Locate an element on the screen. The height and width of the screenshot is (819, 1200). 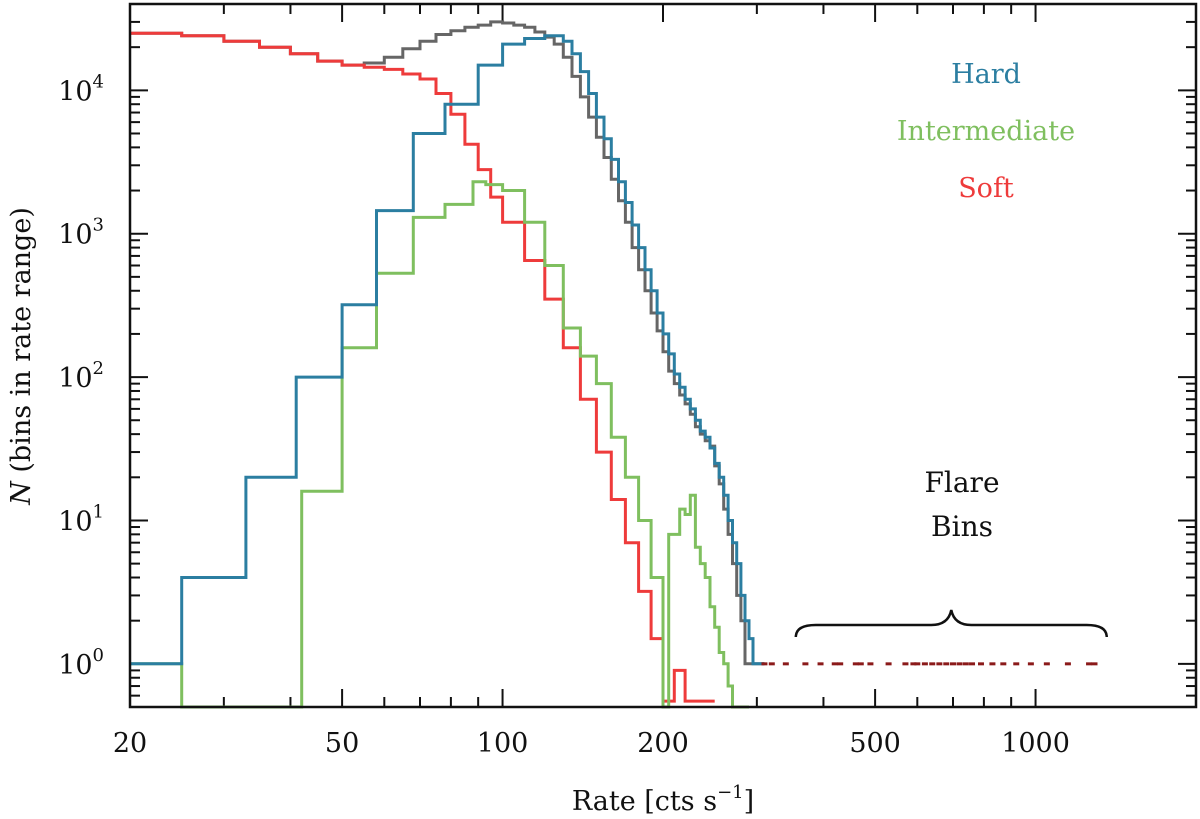
x-tick-label: 500 is located at coordinates (875, 743).